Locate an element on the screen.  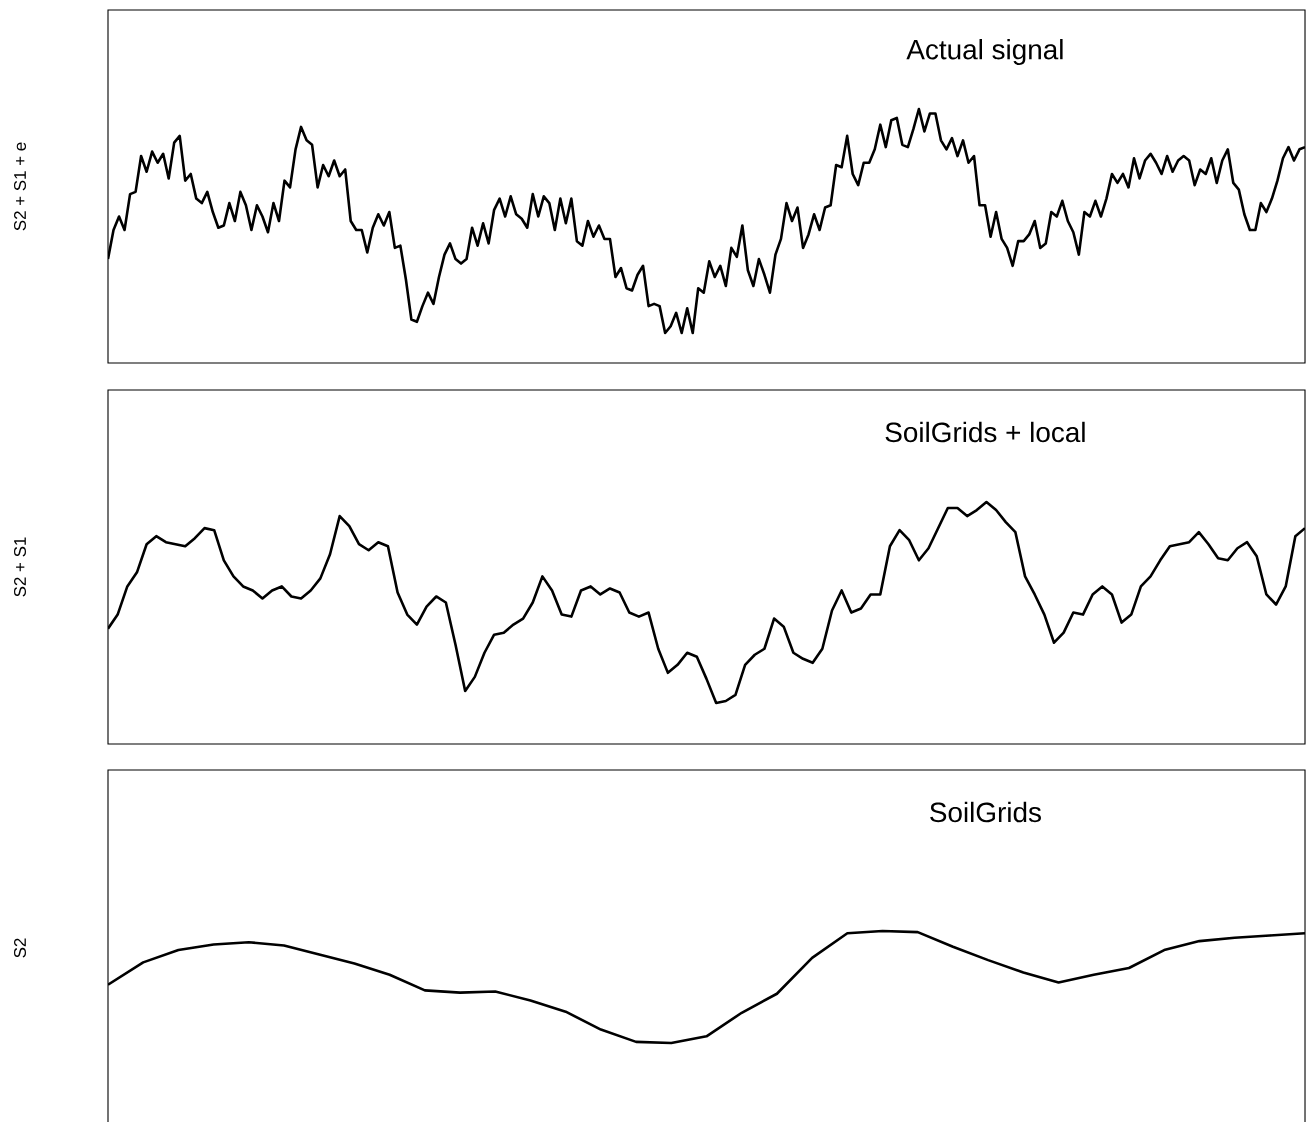
chart-title: Actual signal is located at coordinates (984, 52).